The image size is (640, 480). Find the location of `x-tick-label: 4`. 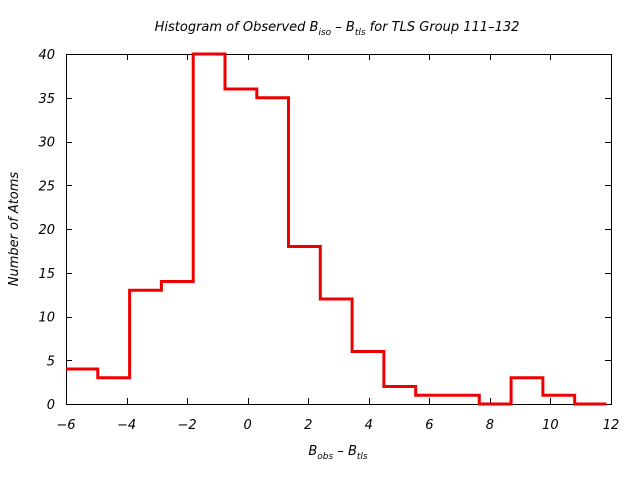

x-tick-label: 4 is located at coordinates (369, 425).